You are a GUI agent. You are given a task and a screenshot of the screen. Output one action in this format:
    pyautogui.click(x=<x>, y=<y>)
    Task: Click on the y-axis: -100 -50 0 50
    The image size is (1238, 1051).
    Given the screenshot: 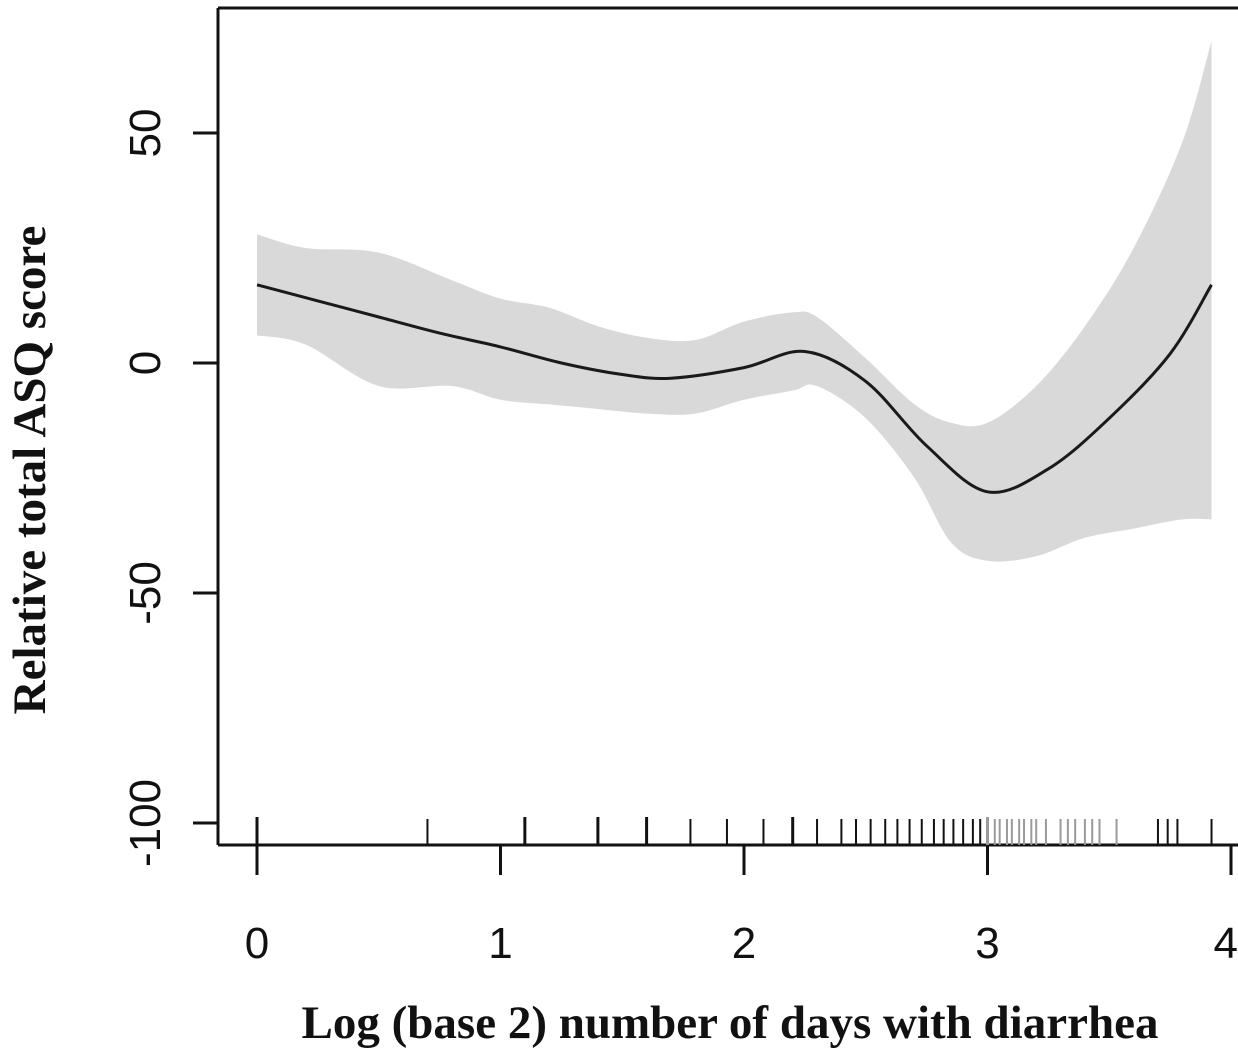 What is the action you would take?
    pyautogui.click(x=169, y=488)
    